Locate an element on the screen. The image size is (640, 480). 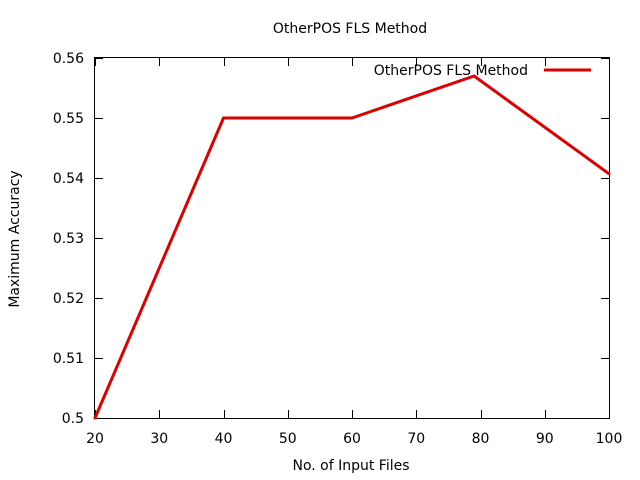
y-tick-label: 0.51 is located at coordinates (68, 359).